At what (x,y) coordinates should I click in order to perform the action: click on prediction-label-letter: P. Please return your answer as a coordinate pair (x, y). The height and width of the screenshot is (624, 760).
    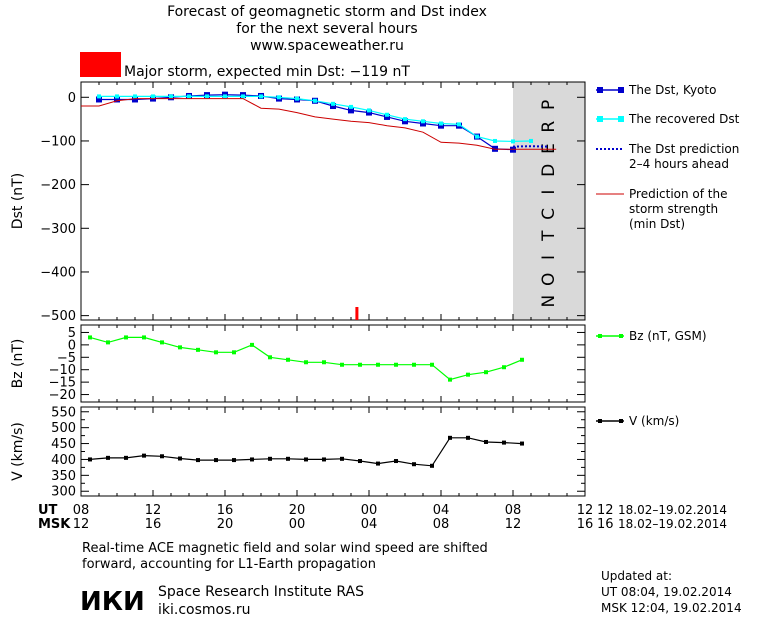
    Looking at the image, I should click on (549, 105).